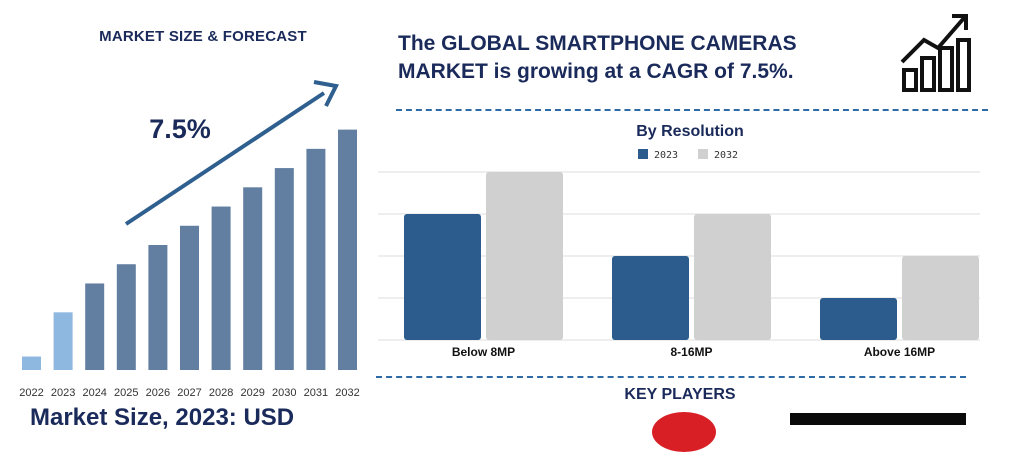 The image size is (1024, 452). What do you see at coordinates (63, 393) in the screenshot?
I see `x-tick-label: 2023` at bounding box center [63, 393].